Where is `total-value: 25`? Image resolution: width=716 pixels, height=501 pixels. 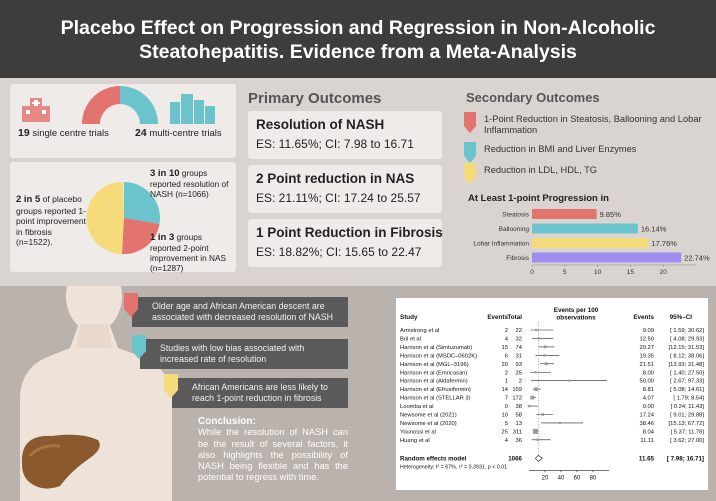
total-value: 25 is located at coordinates (519, 373).